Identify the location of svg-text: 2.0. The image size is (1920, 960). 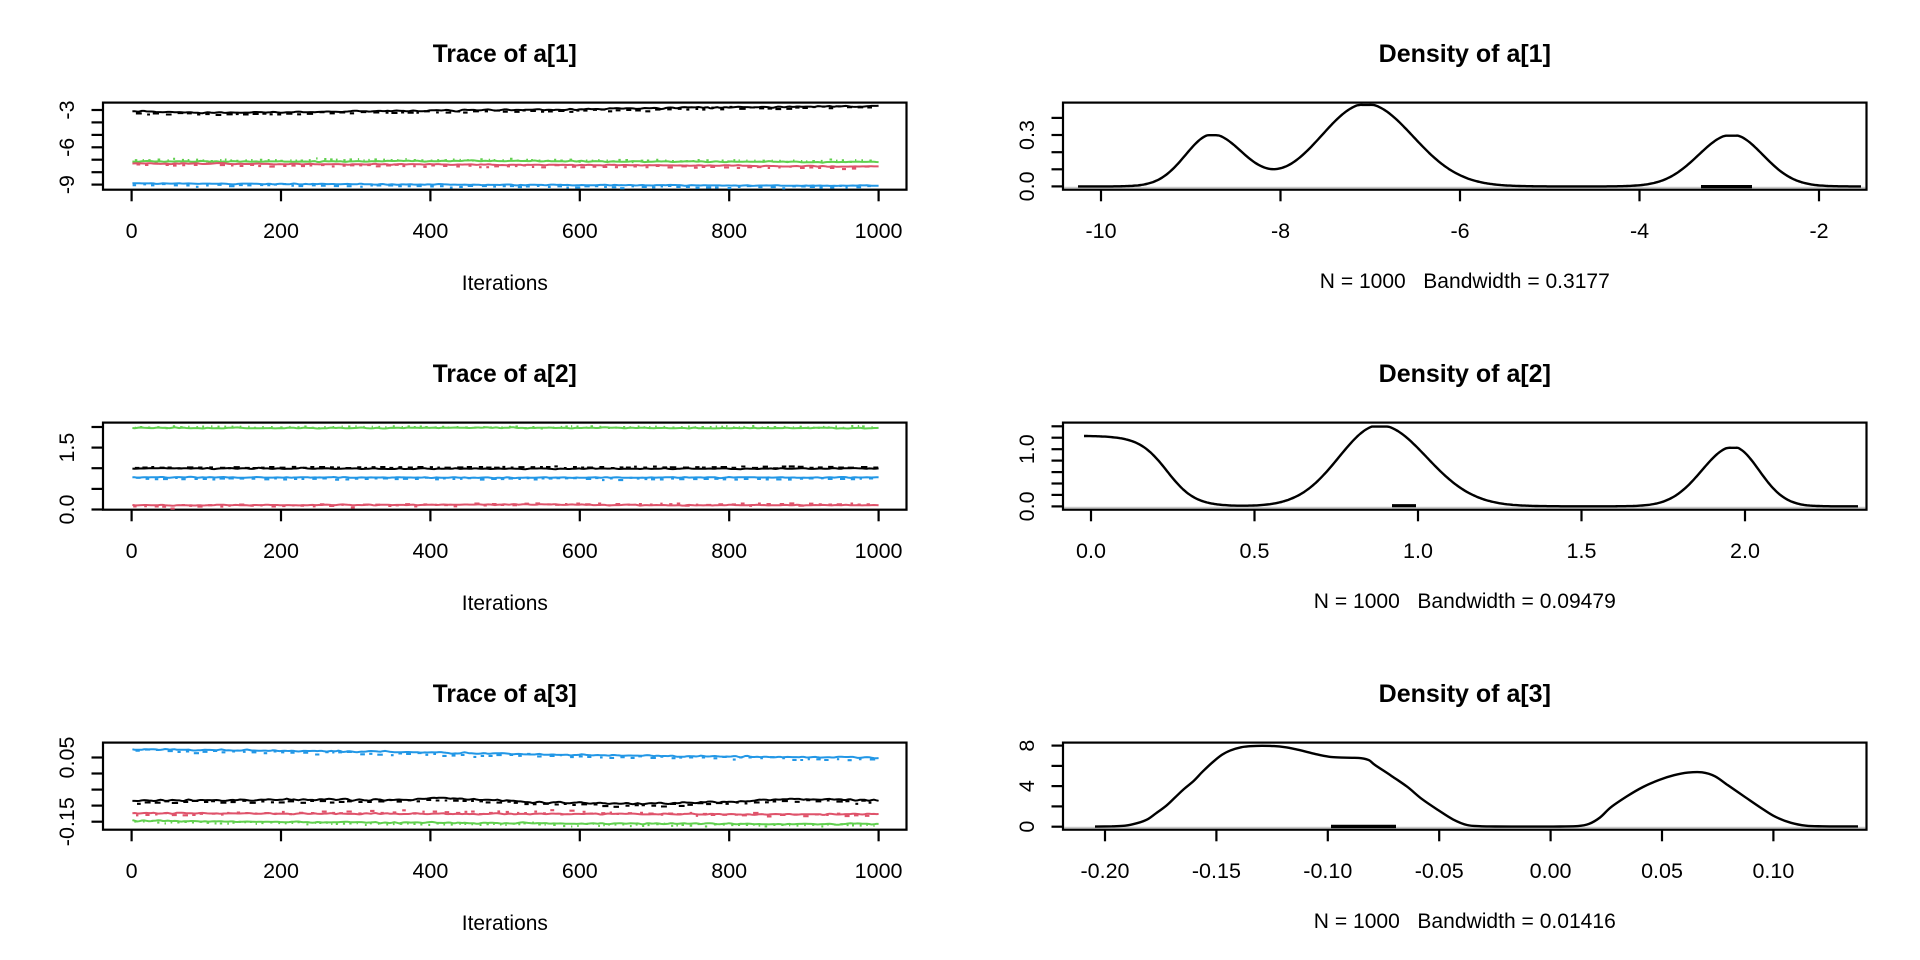
(1745, 551).